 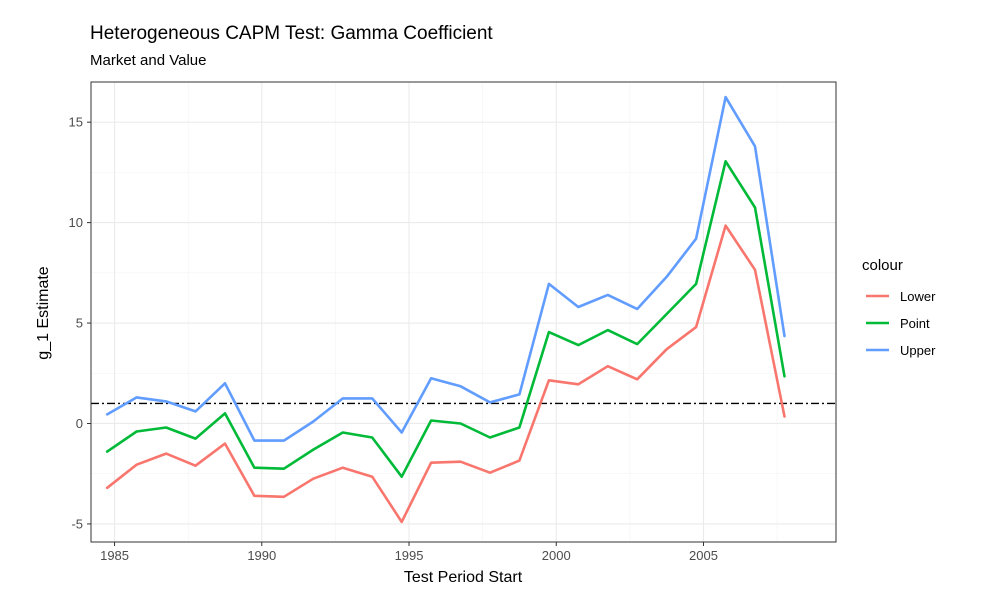 I want to click on legend-item-upper: Upper, so click(x=901, y=350).